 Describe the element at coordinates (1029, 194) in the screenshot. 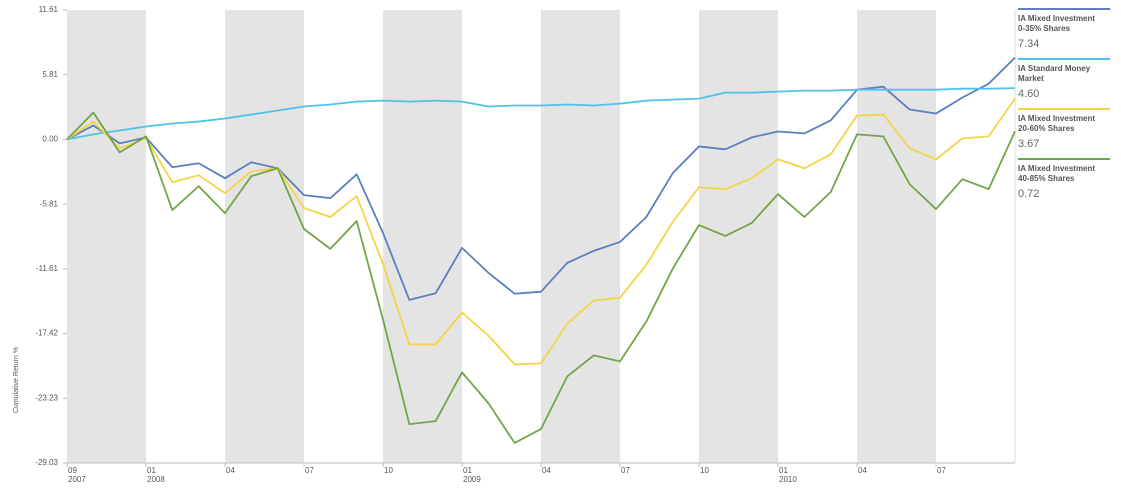

I see `legend-value: 0.72` at that location.